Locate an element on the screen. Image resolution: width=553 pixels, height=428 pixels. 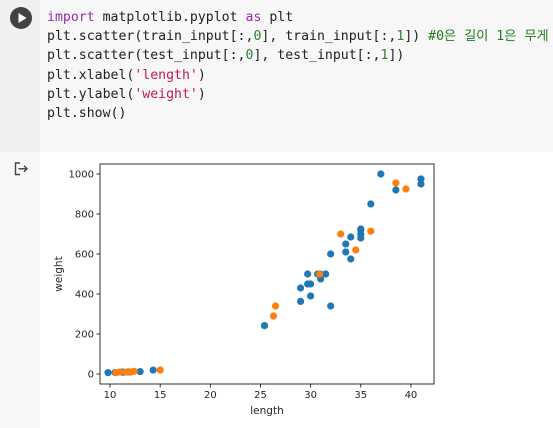
output-arrow-icon is located at coordinates (21, 169).